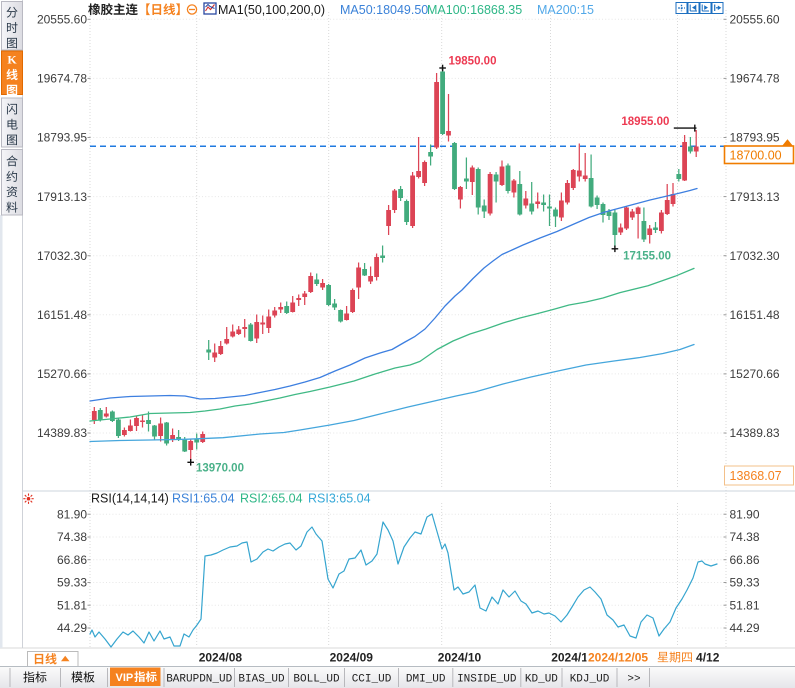 The width and height of the screenshot is (795, 688). I want to click on svg-text: KDJ_UD, so click(590, 680).